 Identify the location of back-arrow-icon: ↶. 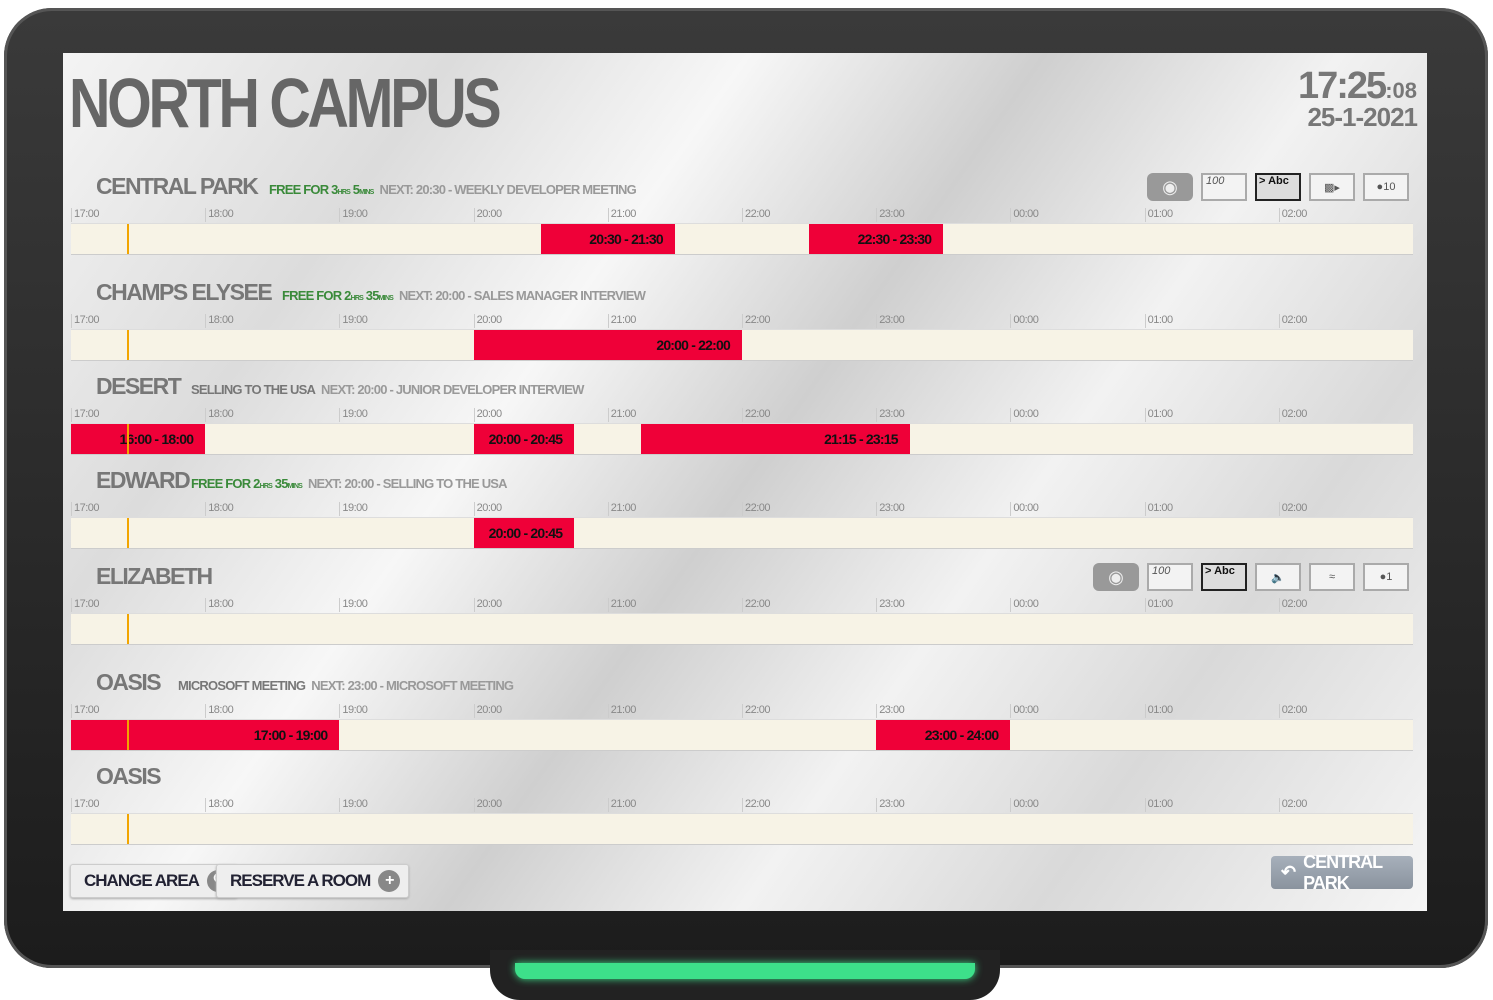
(1288, 872).